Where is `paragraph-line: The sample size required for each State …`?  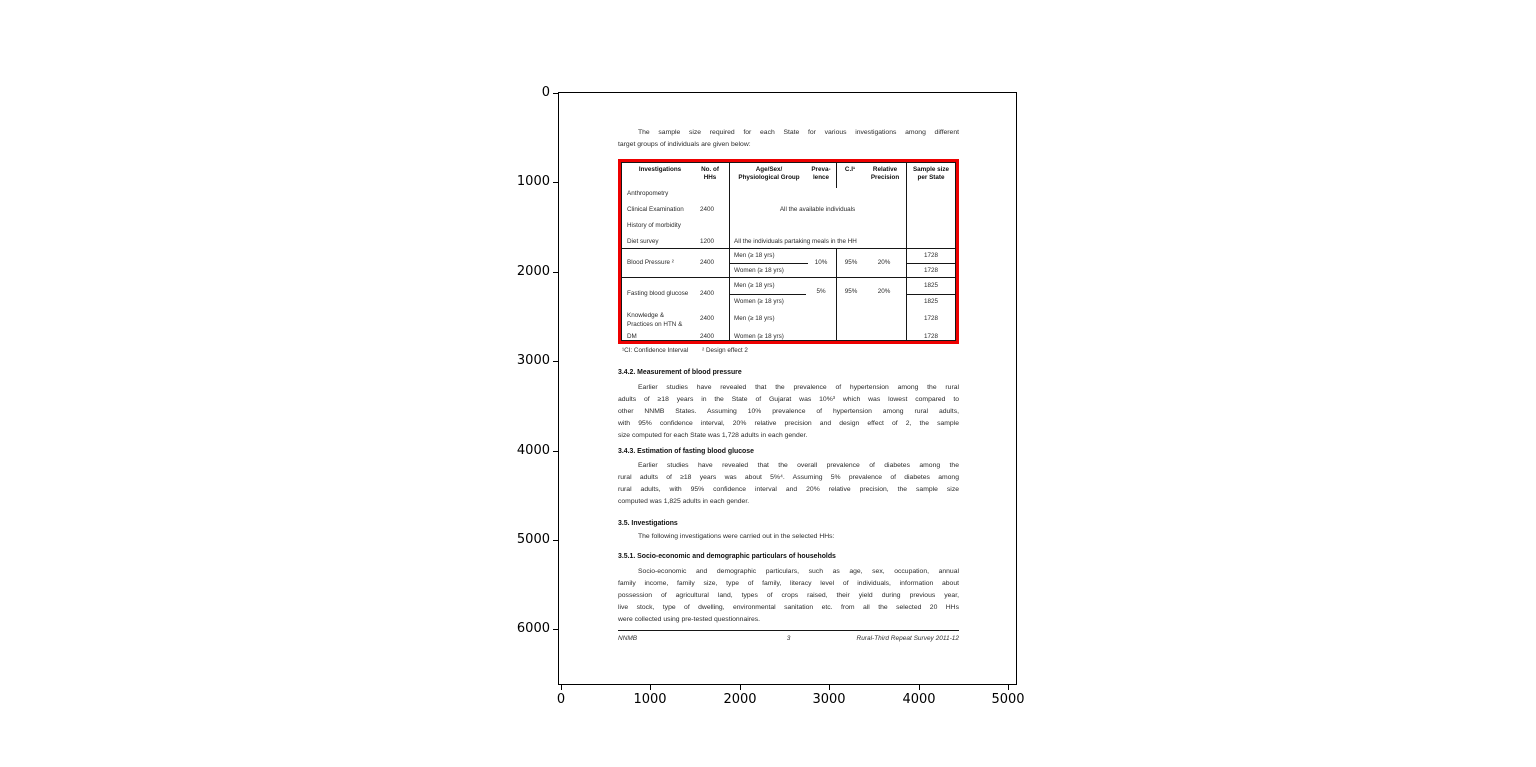 paragraph-line: The sample size required for each State … is located at coordinates (798, 132).